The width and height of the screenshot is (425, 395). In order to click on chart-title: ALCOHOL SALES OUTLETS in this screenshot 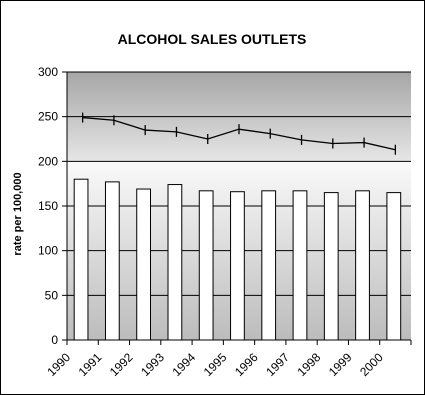, I will do `click(212, 39)`.